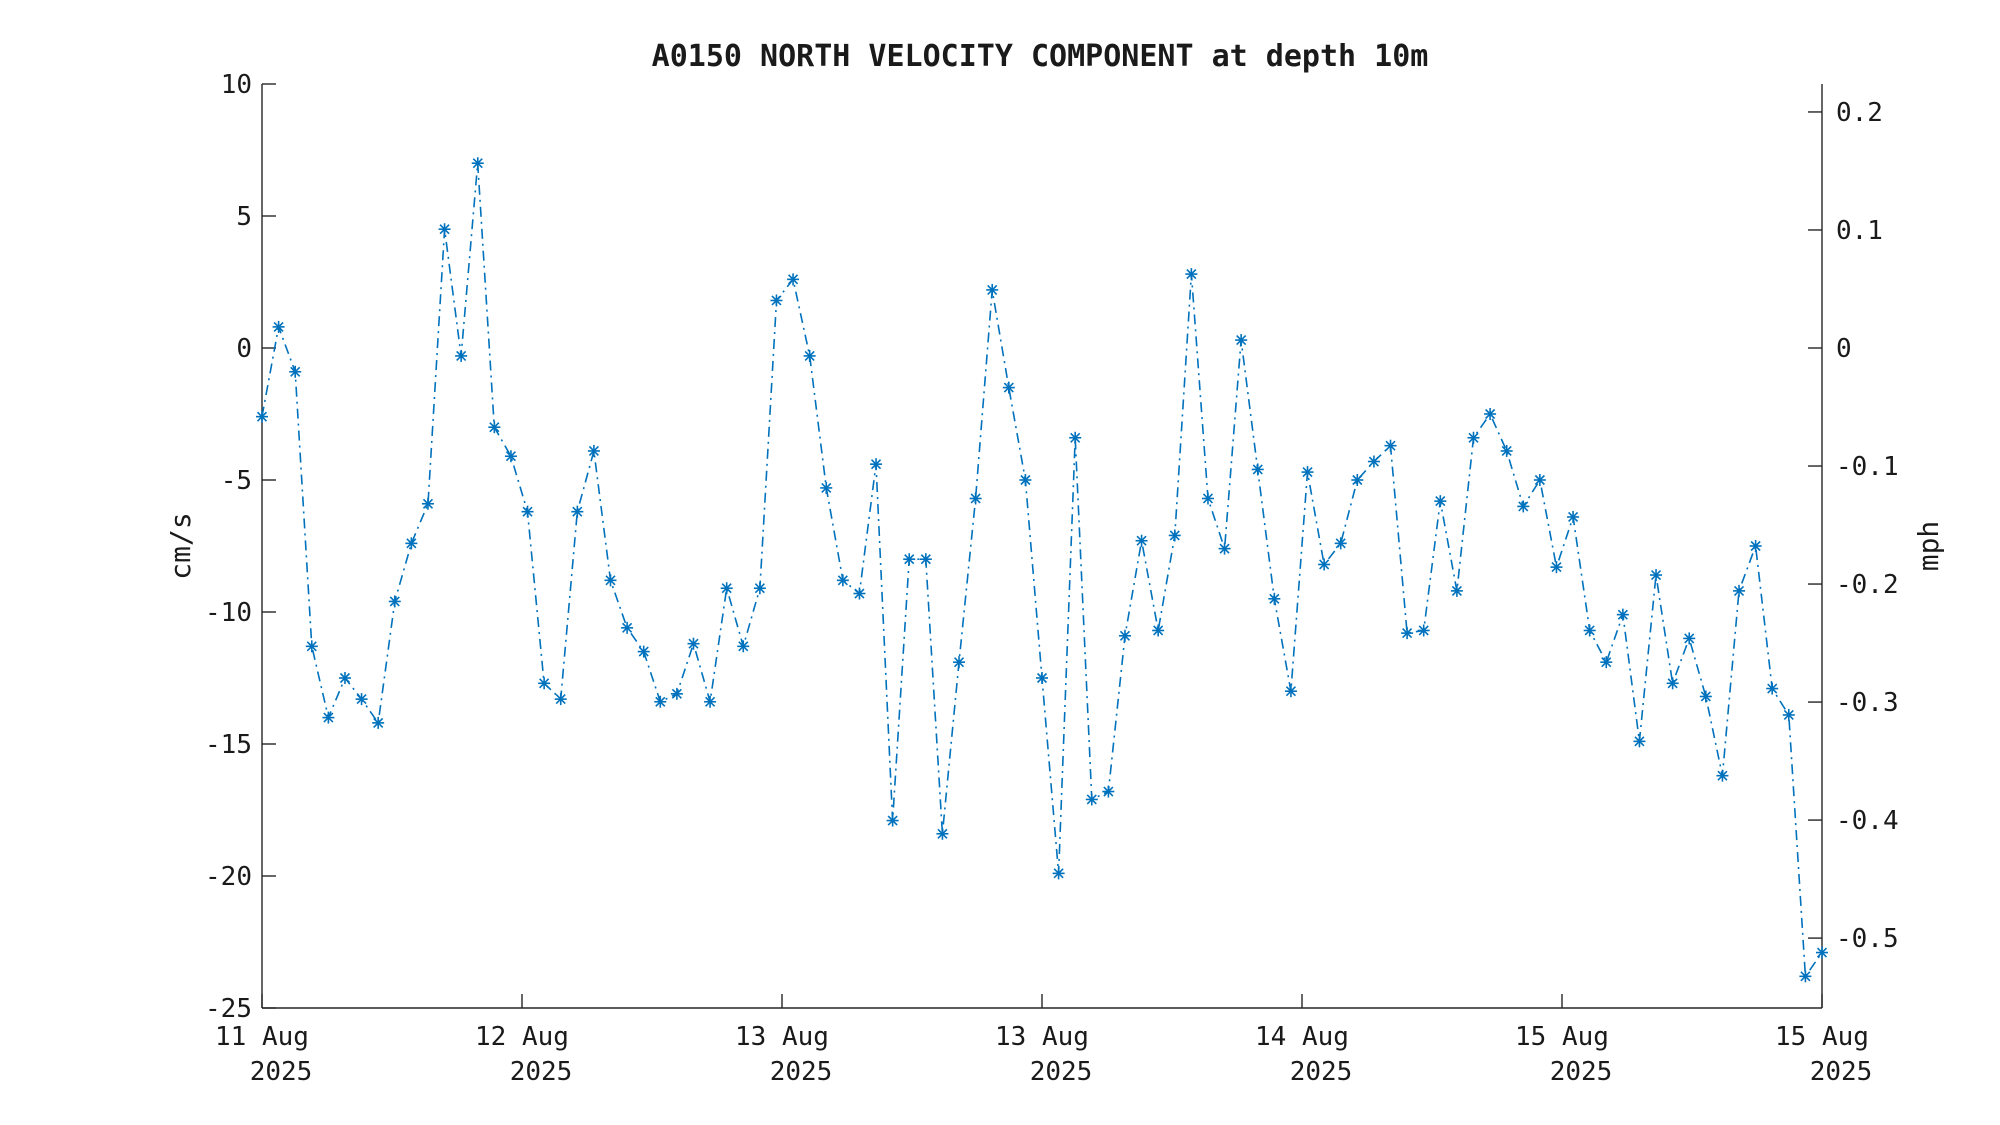 Image resolution: width=2000 pixels, height=1125 pixels. What do you see at coordinates (180, 545) in the screenshot?
I see `y-axis-label: cm/s` at bounding box center [180, 545].